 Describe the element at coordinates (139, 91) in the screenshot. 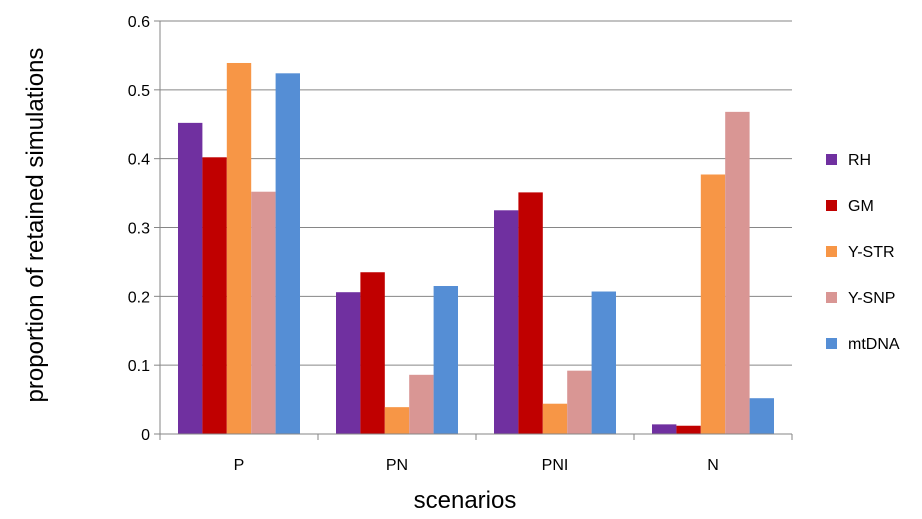

I see `y-tick-label: 0.5` at that location.